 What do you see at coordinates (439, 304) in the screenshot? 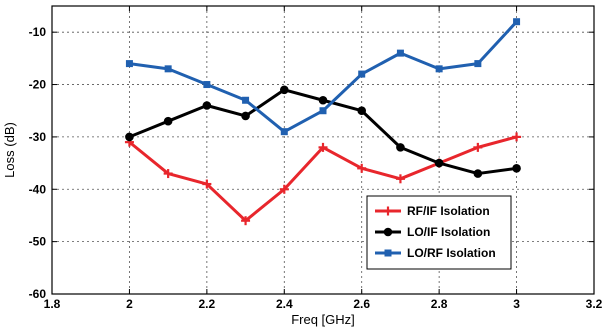
I see `x-tick-label: 2.8` at bounding box center [439, 304].